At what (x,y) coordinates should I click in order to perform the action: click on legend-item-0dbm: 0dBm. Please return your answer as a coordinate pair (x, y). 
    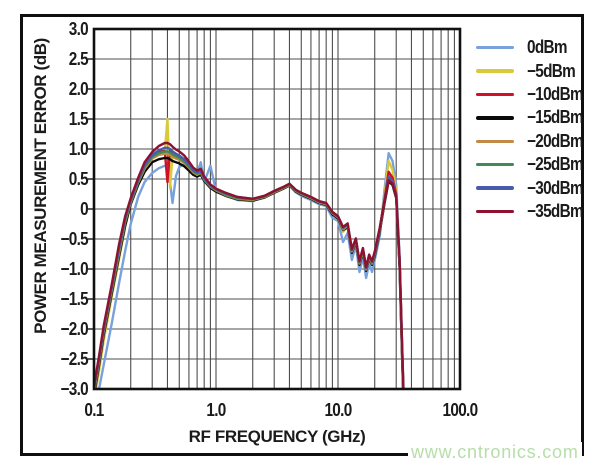
    Looking at the image, I should click on (529, 47).